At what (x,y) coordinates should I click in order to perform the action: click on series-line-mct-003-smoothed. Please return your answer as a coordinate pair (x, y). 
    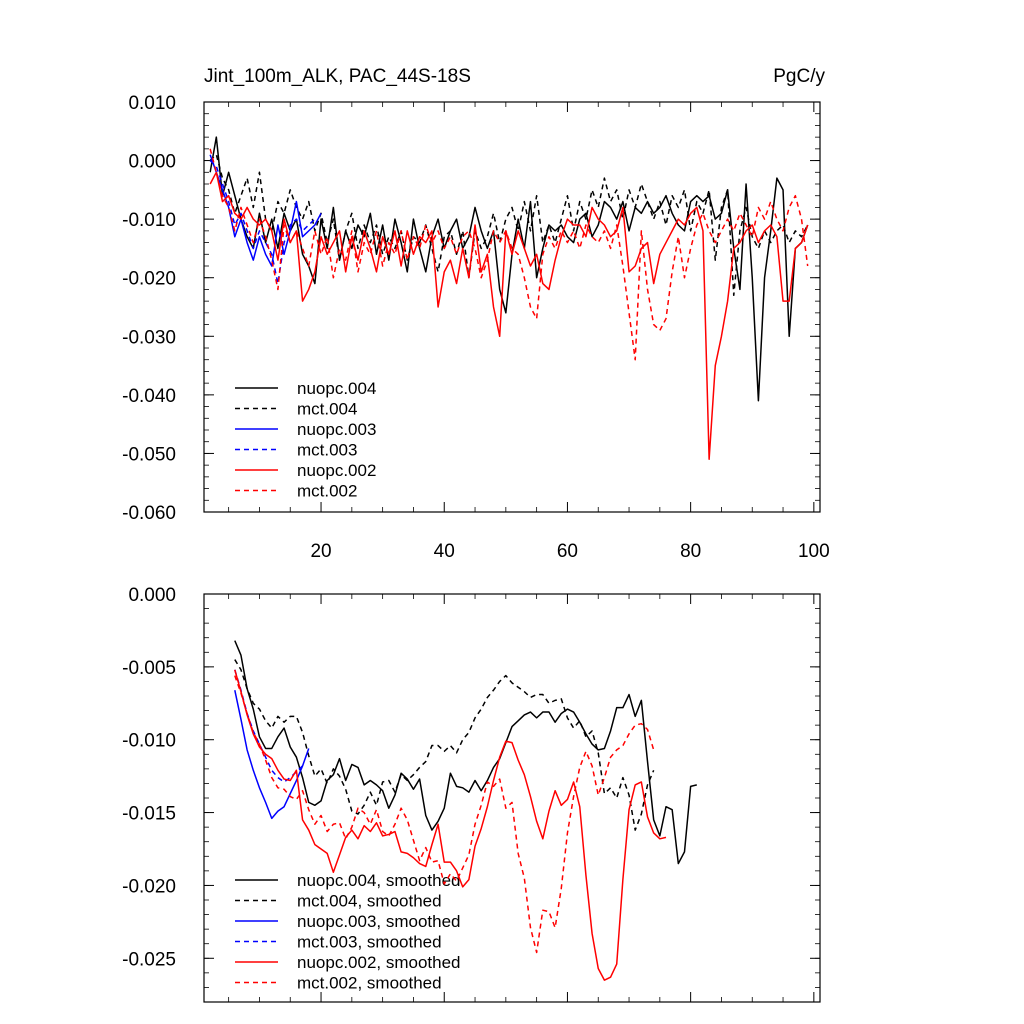
    Looking at the image, I should click on (269, 726).